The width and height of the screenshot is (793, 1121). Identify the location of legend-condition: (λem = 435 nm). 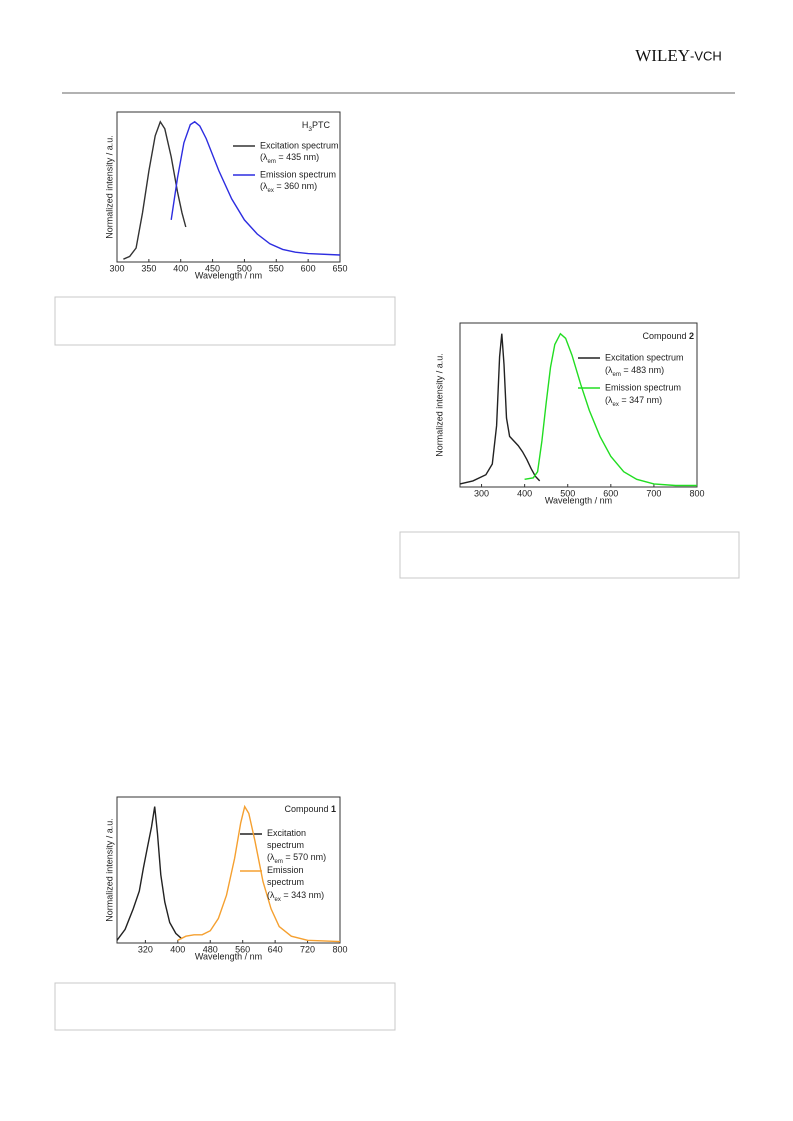
(289, 158).